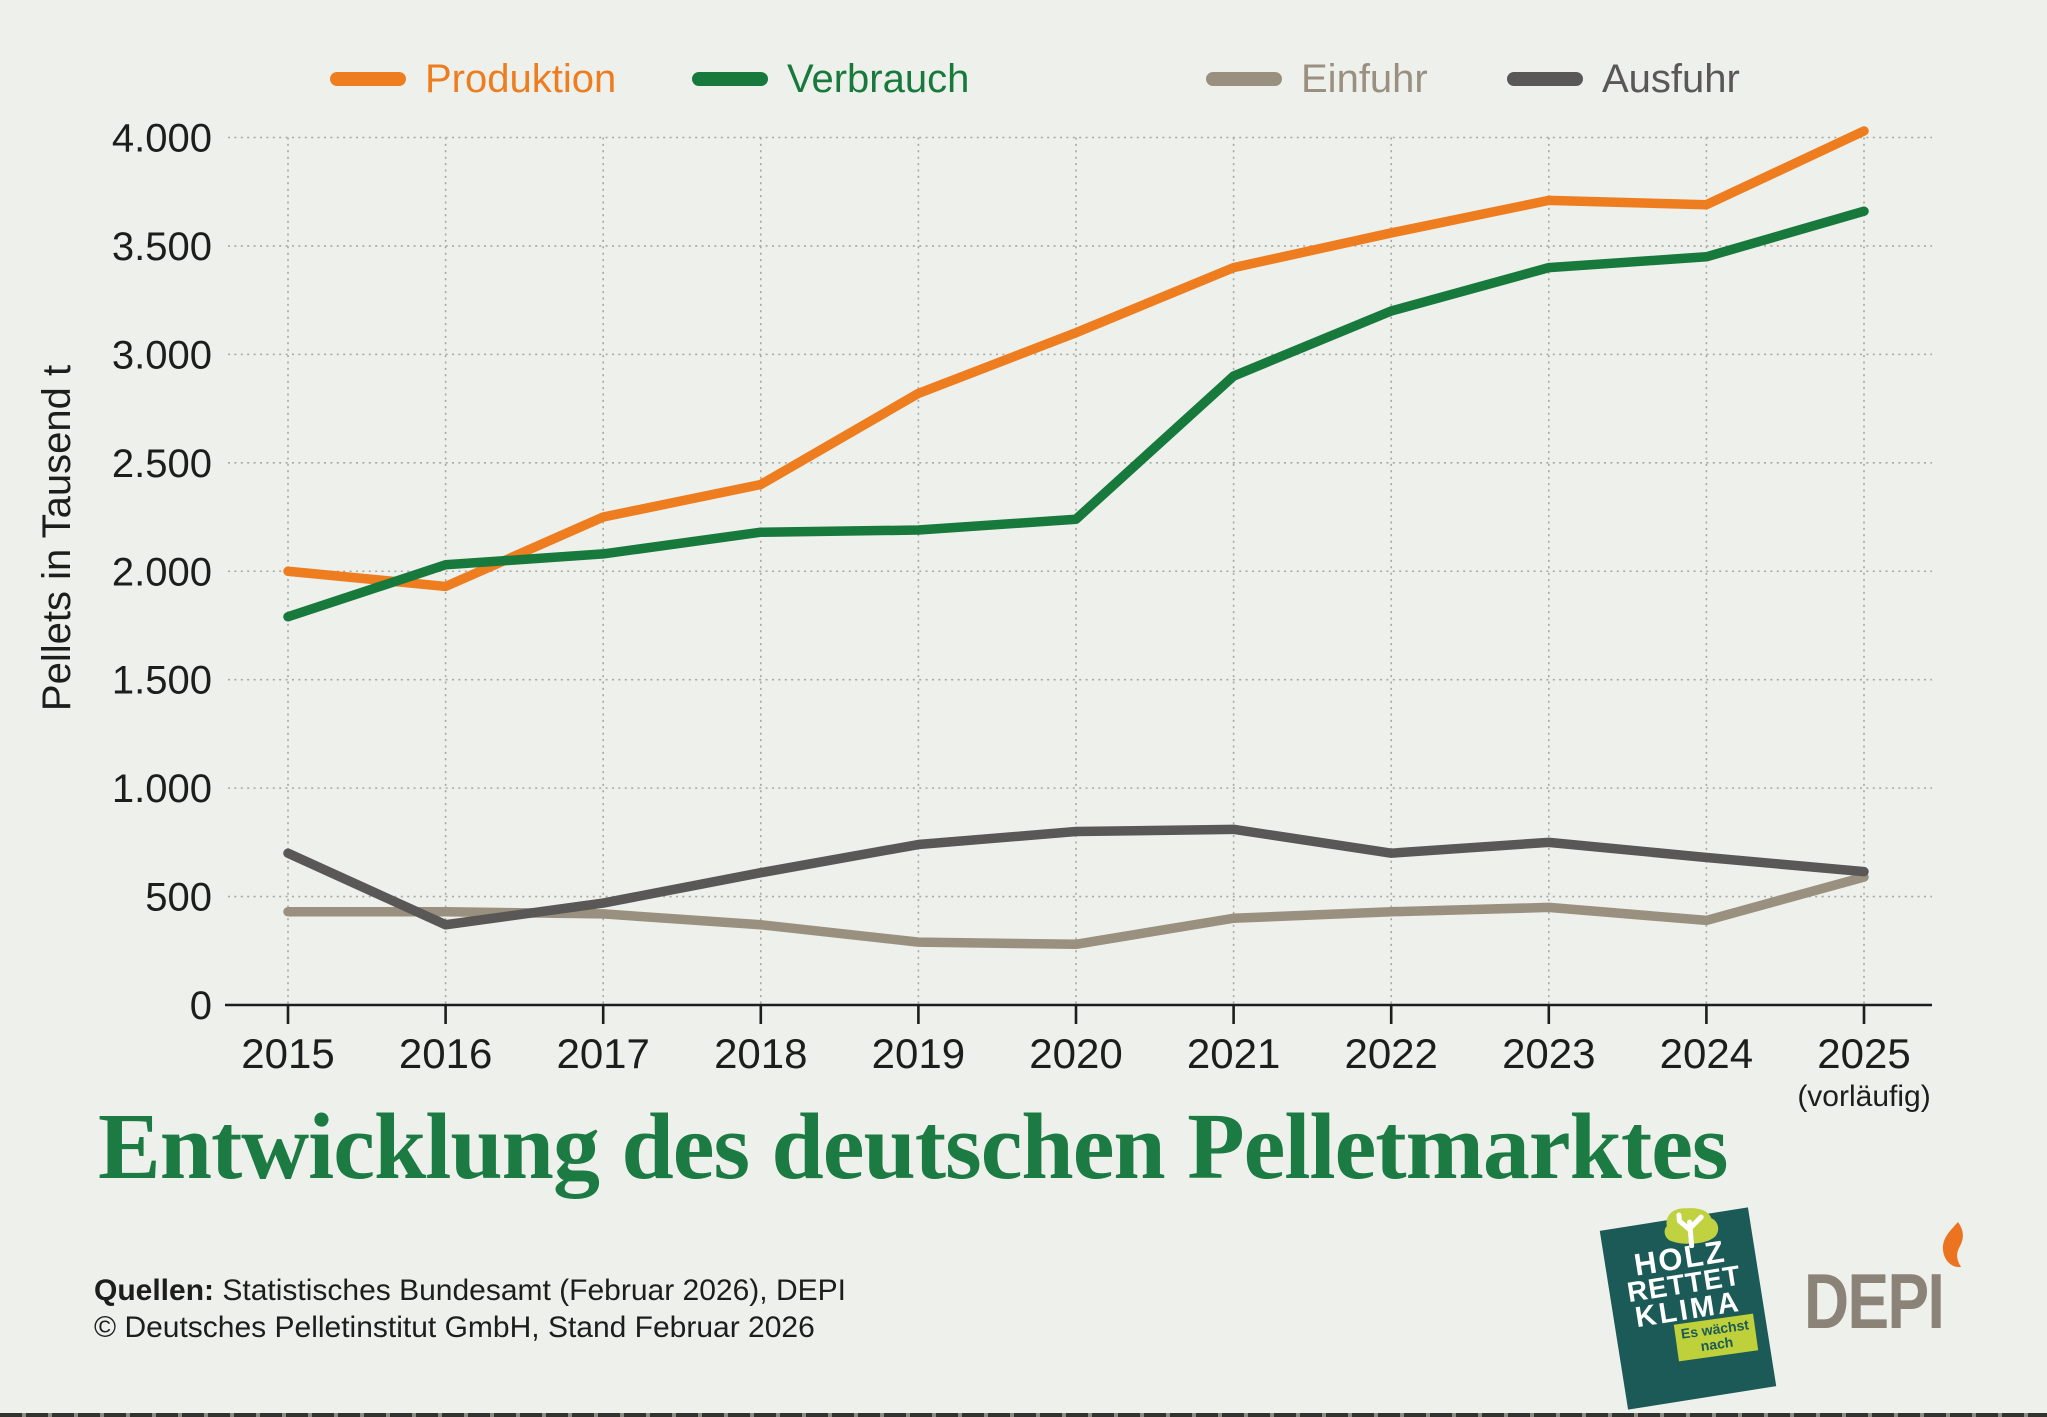  What do you see at coordinates (730, 79) in the screenshot?
I see `legend-swatch-verbrauch` at bounding box center [730, 79].